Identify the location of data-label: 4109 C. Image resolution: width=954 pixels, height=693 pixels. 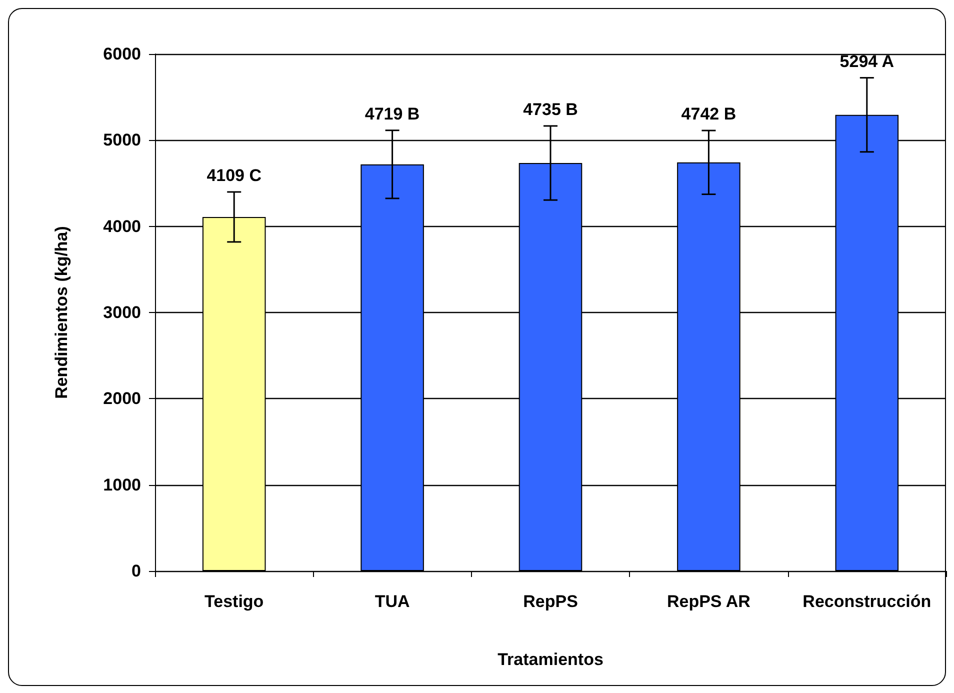
(234, 175).